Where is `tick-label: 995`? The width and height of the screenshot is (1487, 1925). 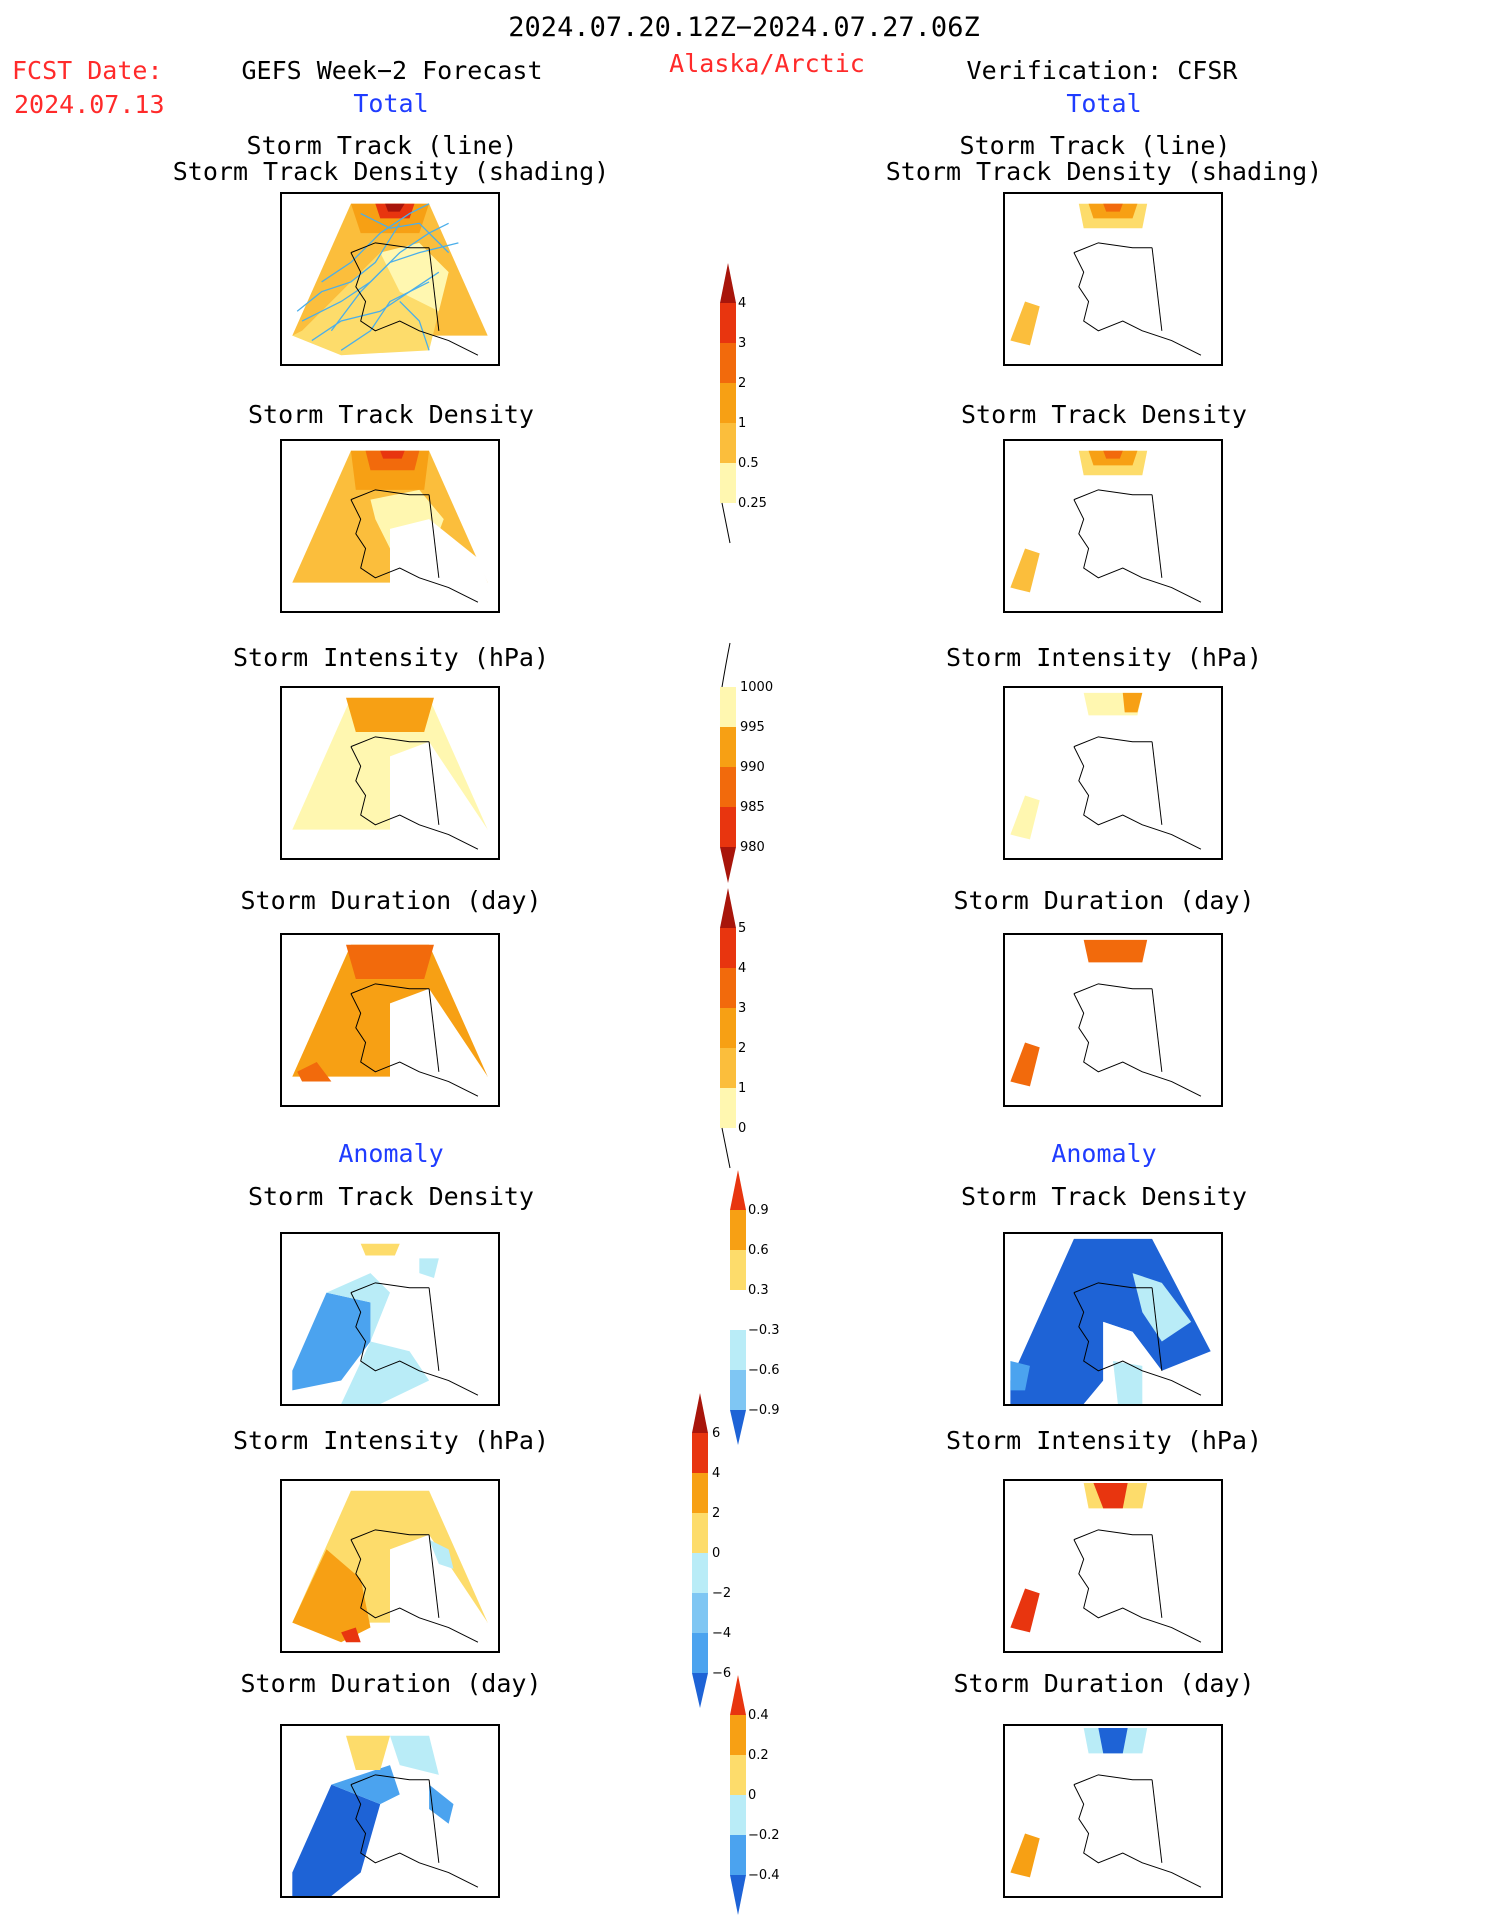
tick-label: 995 is located at coordinates (752, 727).